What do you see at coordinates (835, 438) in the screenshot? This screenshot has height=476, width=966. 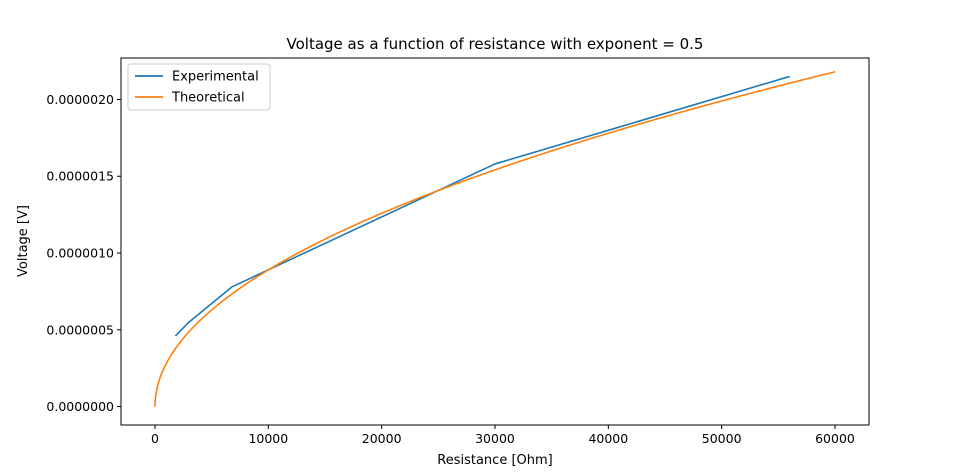 I see `x-tick-label: 60000` at bounding box center [835, 438].